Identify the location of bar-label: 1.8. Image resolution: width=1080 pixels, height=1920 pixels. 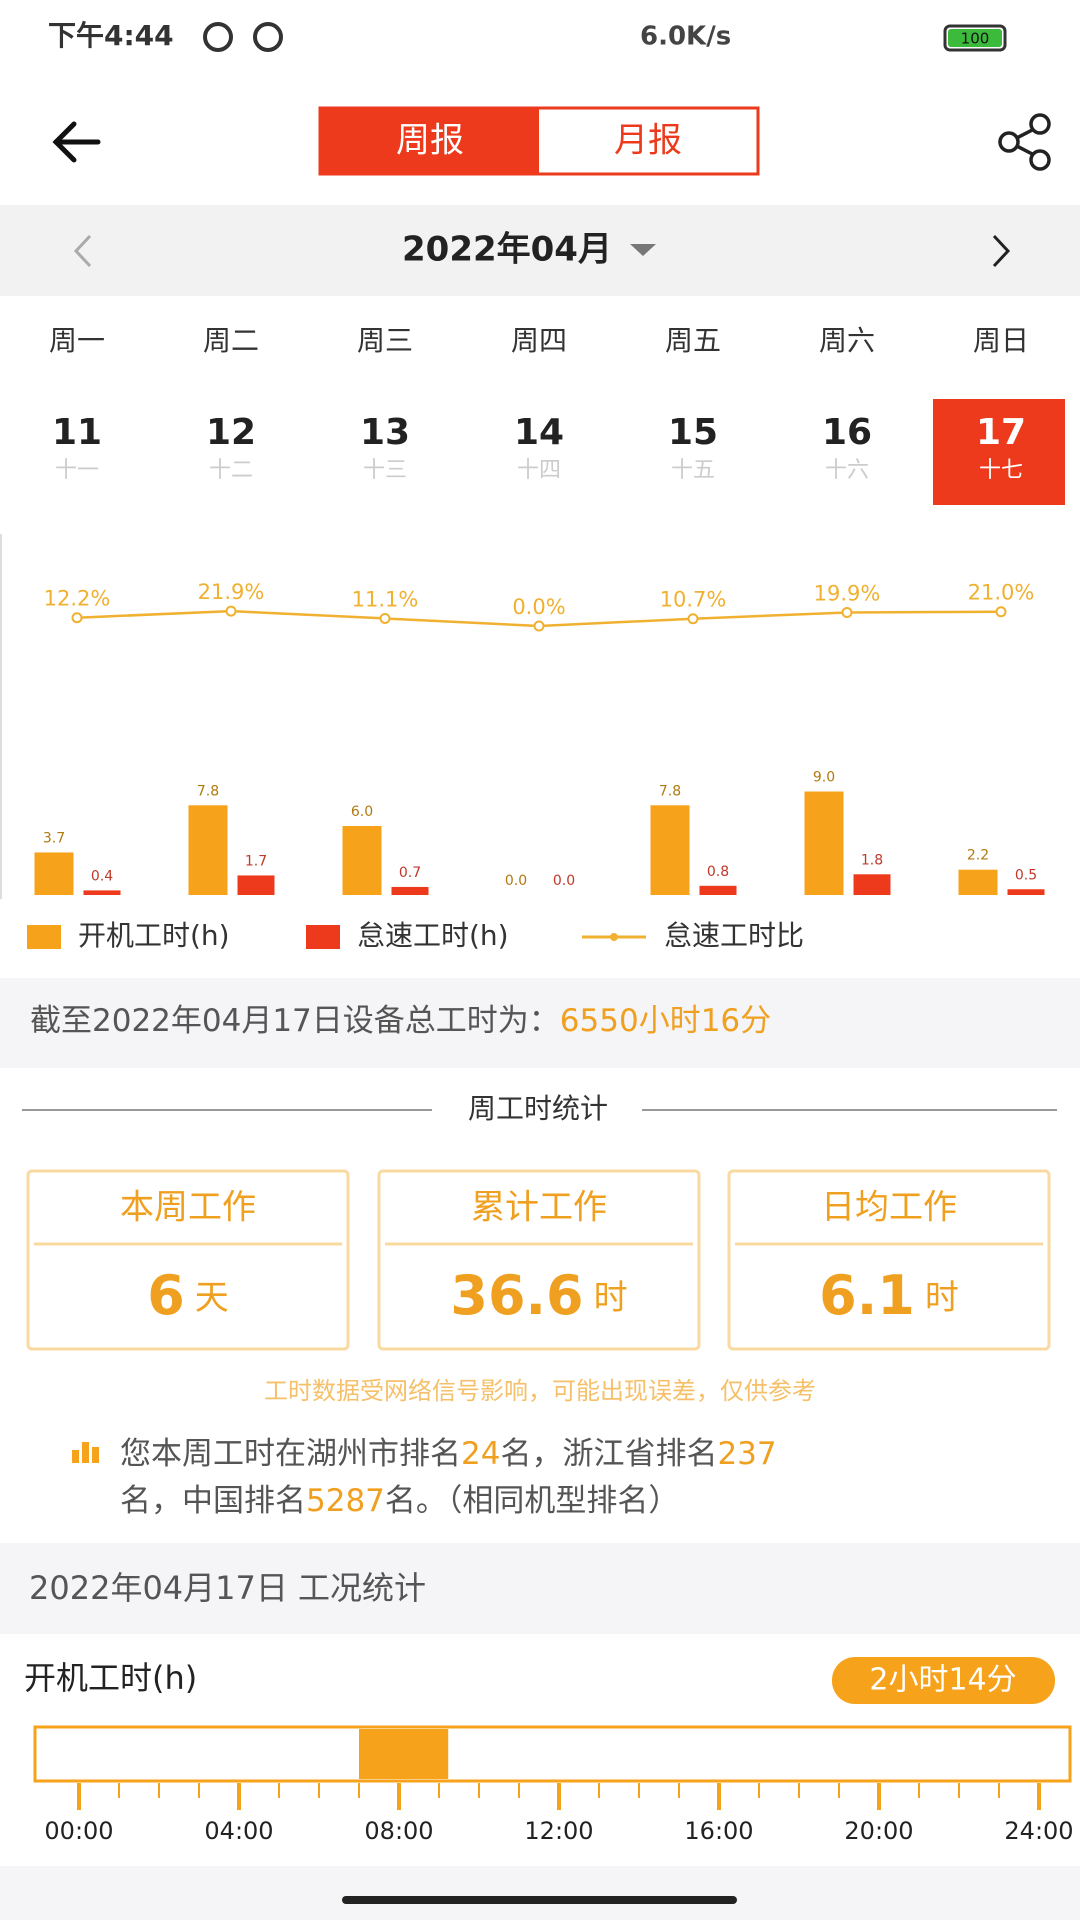
(872, 860).